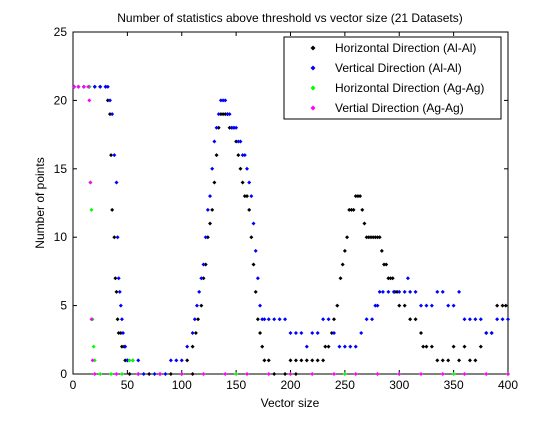 The height and width of the screenshot is (425, 560). I want to click on y-axis-label: Number of points, so click(40, 202).